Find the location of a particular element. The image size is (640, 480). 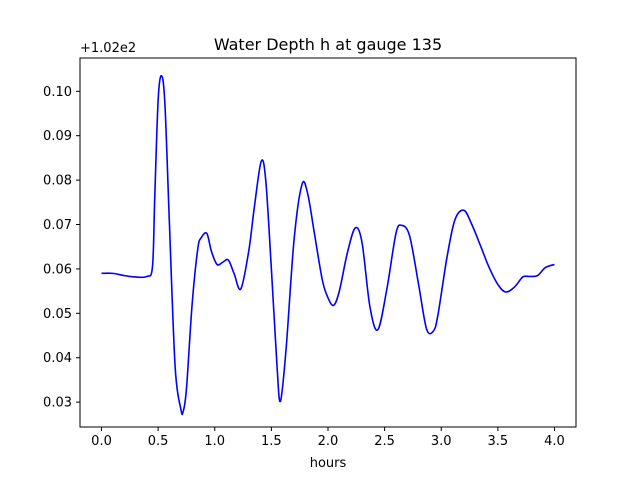

y-axis: 0.03 0.04 0.05 0.06 0.07 0.08 0.09 0.10 is located at coordinates (61, 248).